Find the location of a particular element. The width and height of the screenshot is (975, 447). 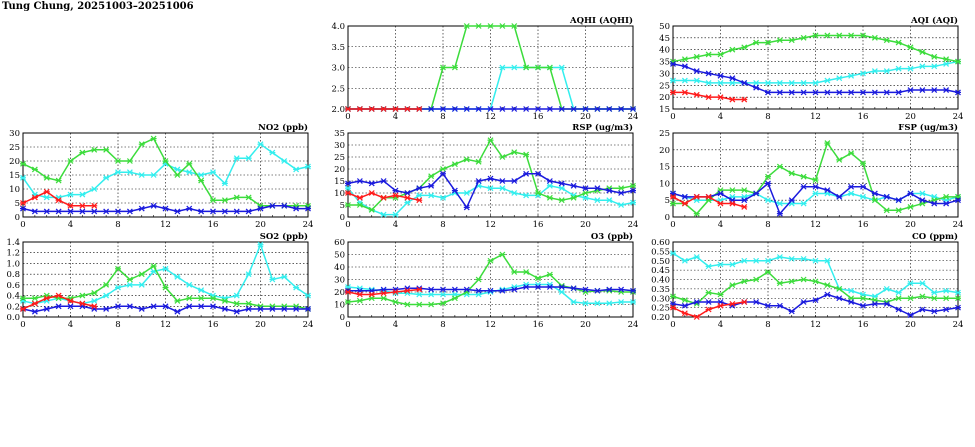

y-tick-label: 4.0 is located at coordinates (338, 27).